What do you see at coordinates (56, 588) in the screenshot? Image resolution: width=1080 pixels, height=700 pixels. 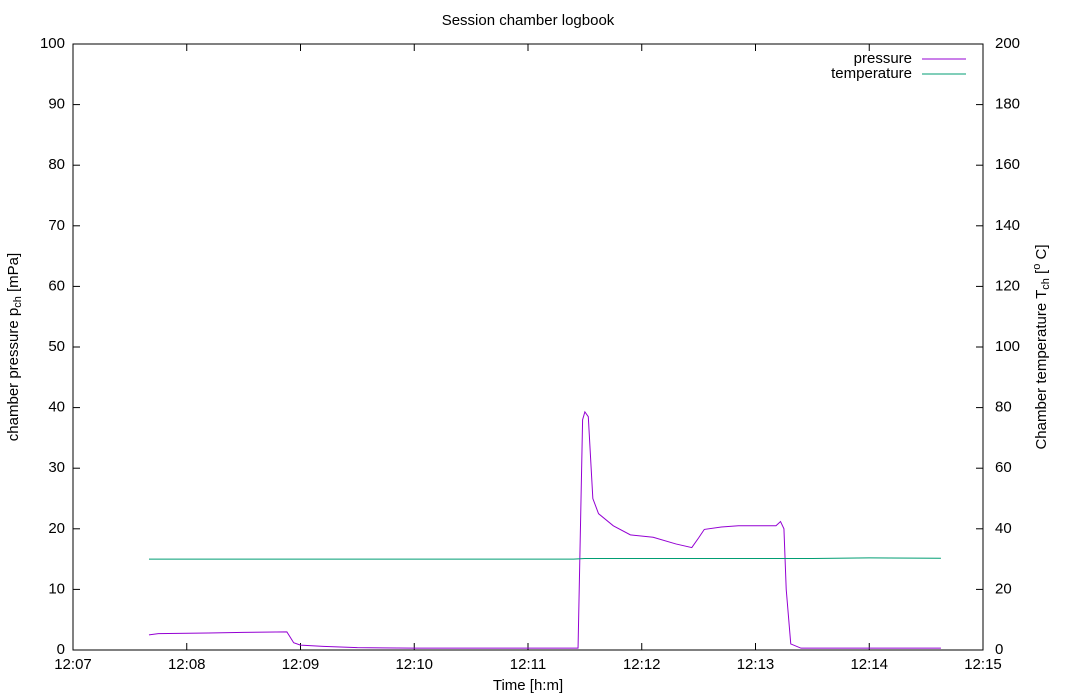 I see `y-tick-label: 10` at bounding box center [56, 588].